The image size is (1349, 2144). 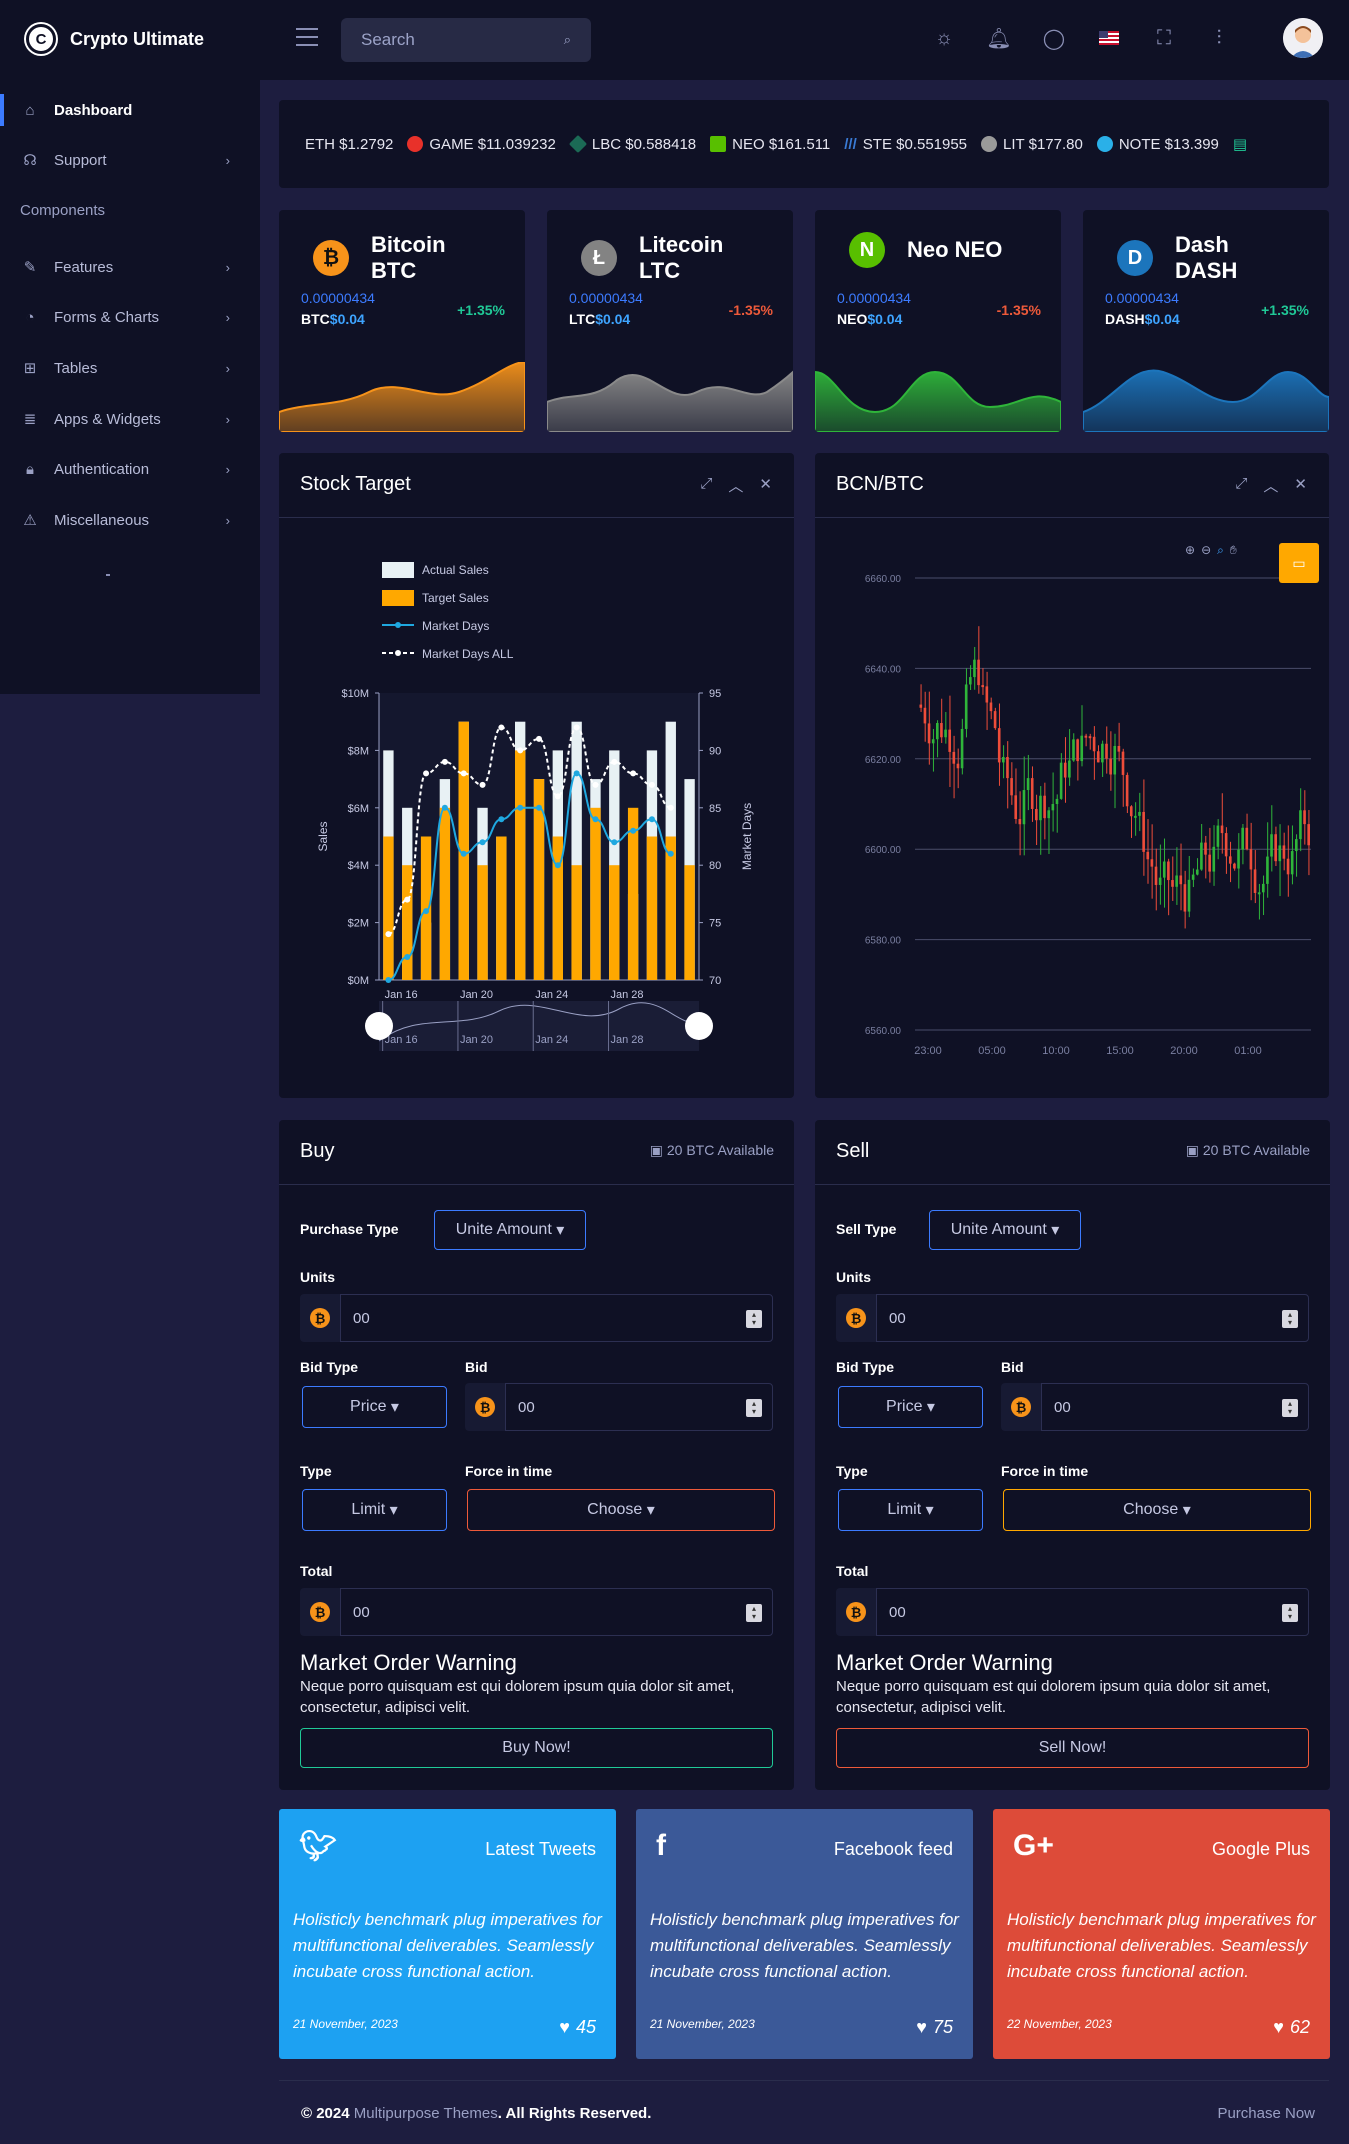 What do you see at coordinates (318, 1846) in the screenshot?
I see `twitter-icon: 🐦︎` at bounding box center [318, 1846].